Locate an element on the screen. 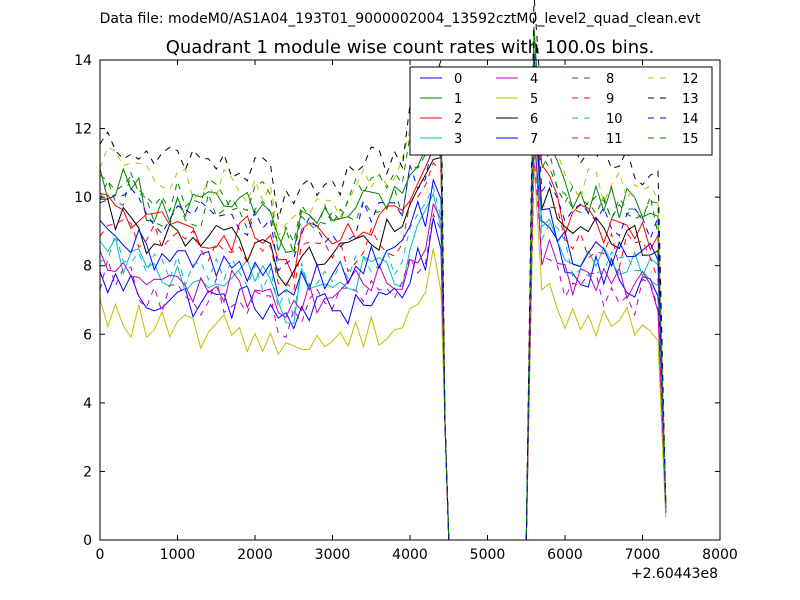  legend-label-13: 13 is located at coordinates (690, 99).